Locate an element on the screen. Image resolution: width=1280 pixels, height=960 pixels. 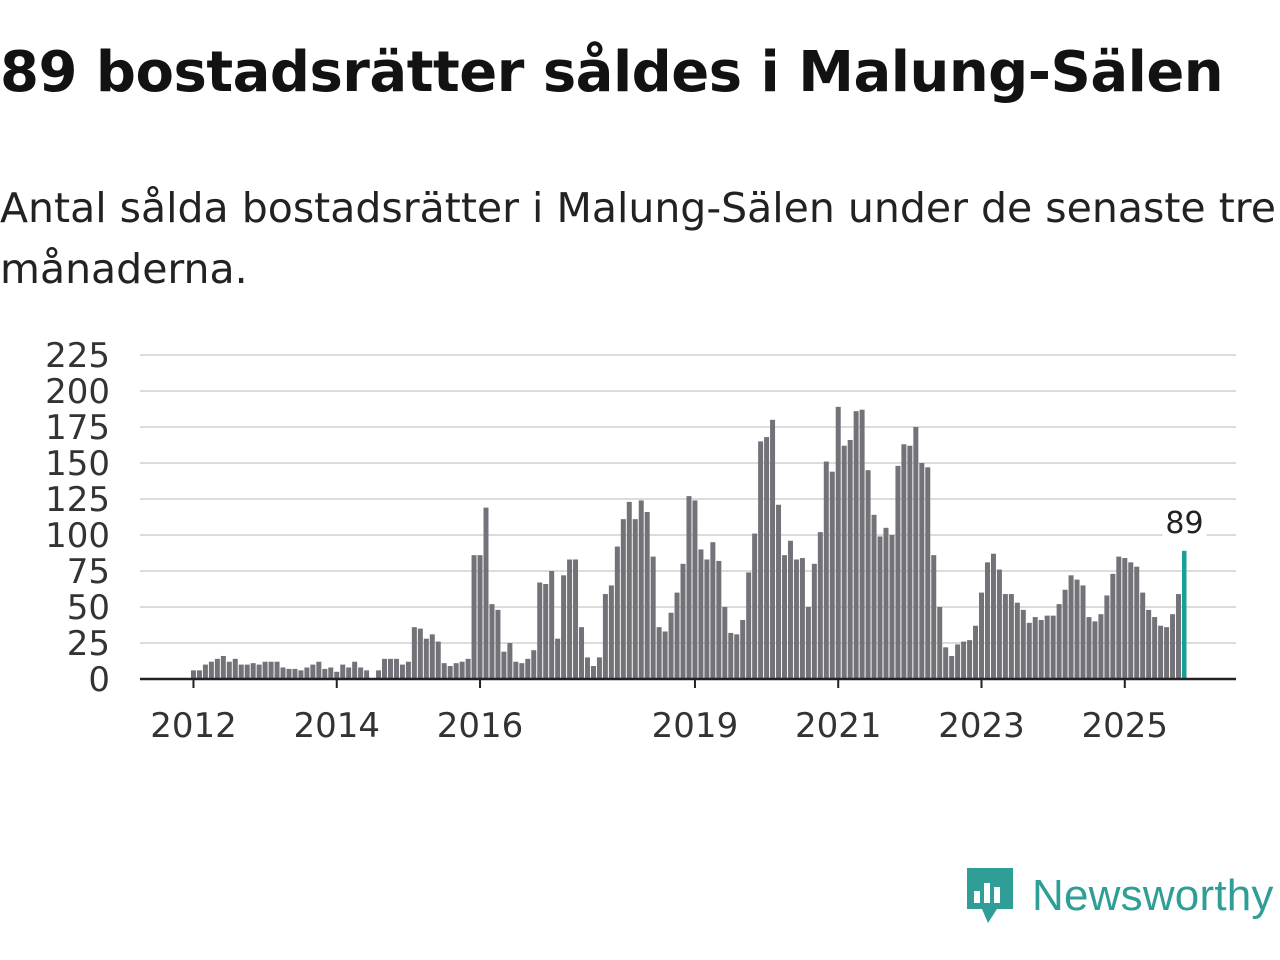
highlight-value-label: 89 is located at coordinates (1184, 523).